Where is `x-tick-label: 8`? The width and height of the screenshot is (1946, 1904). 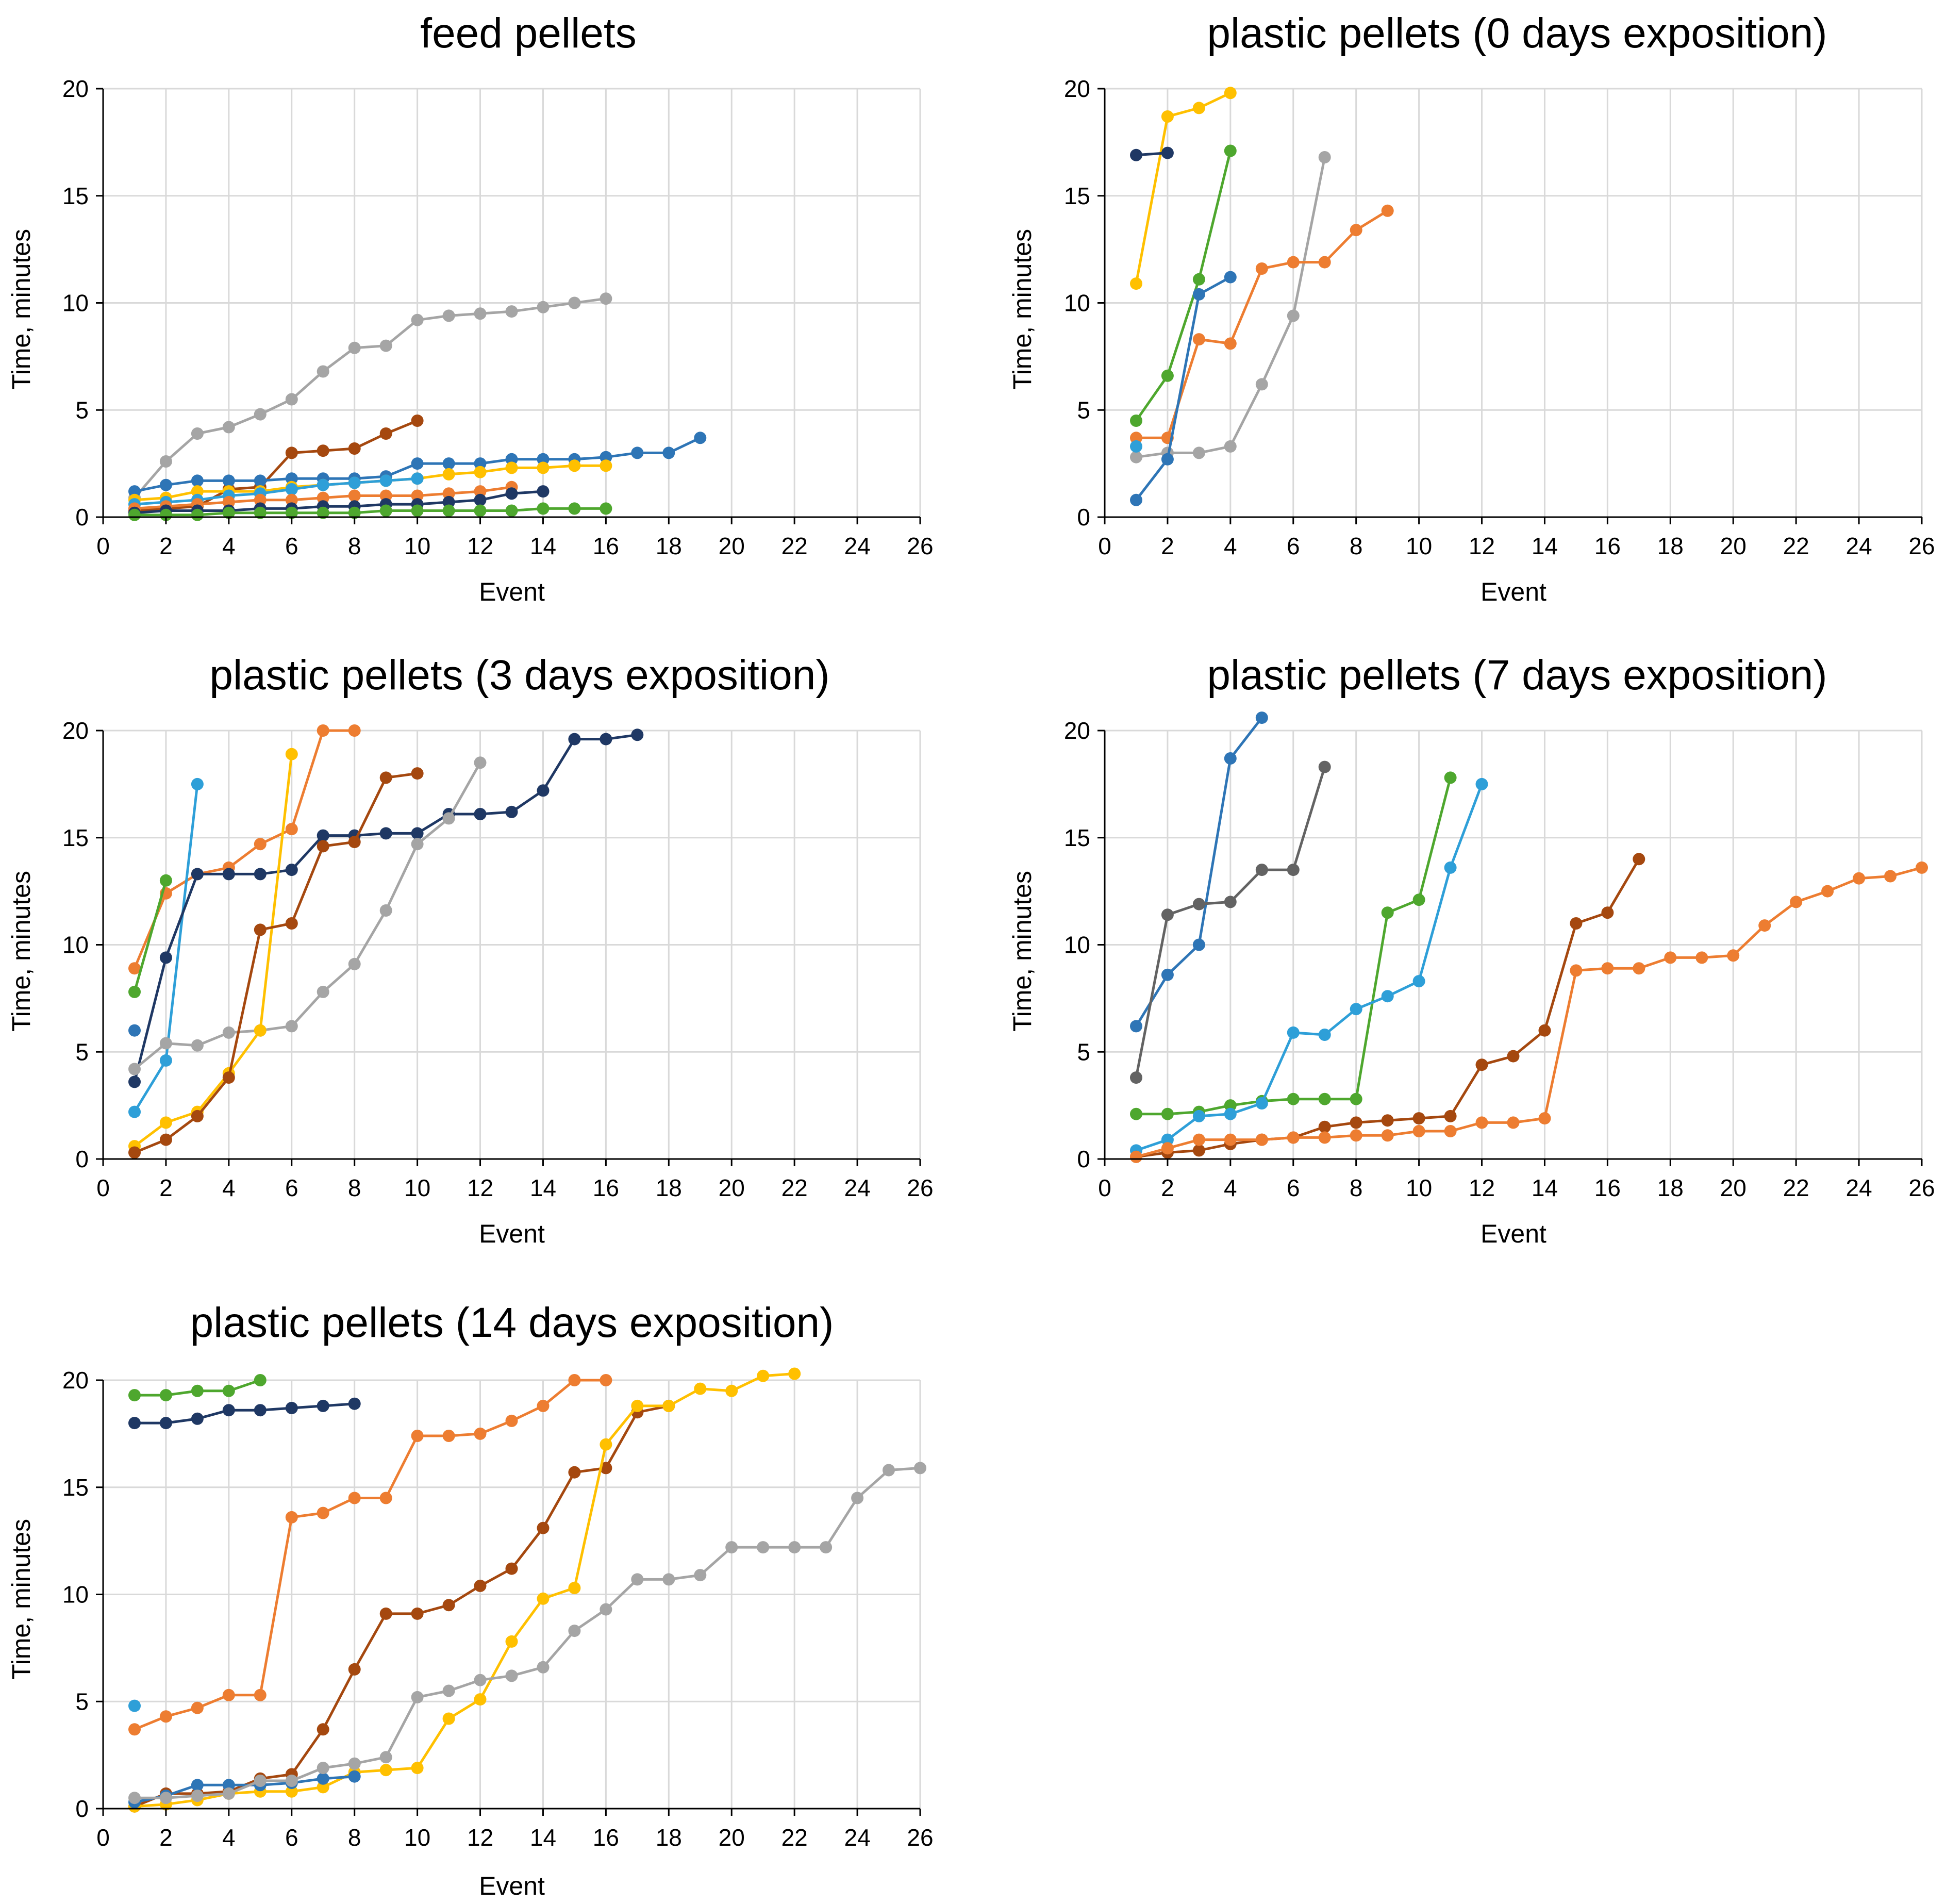 x-tick-label: 8 is located at coordinates (1356, 546).